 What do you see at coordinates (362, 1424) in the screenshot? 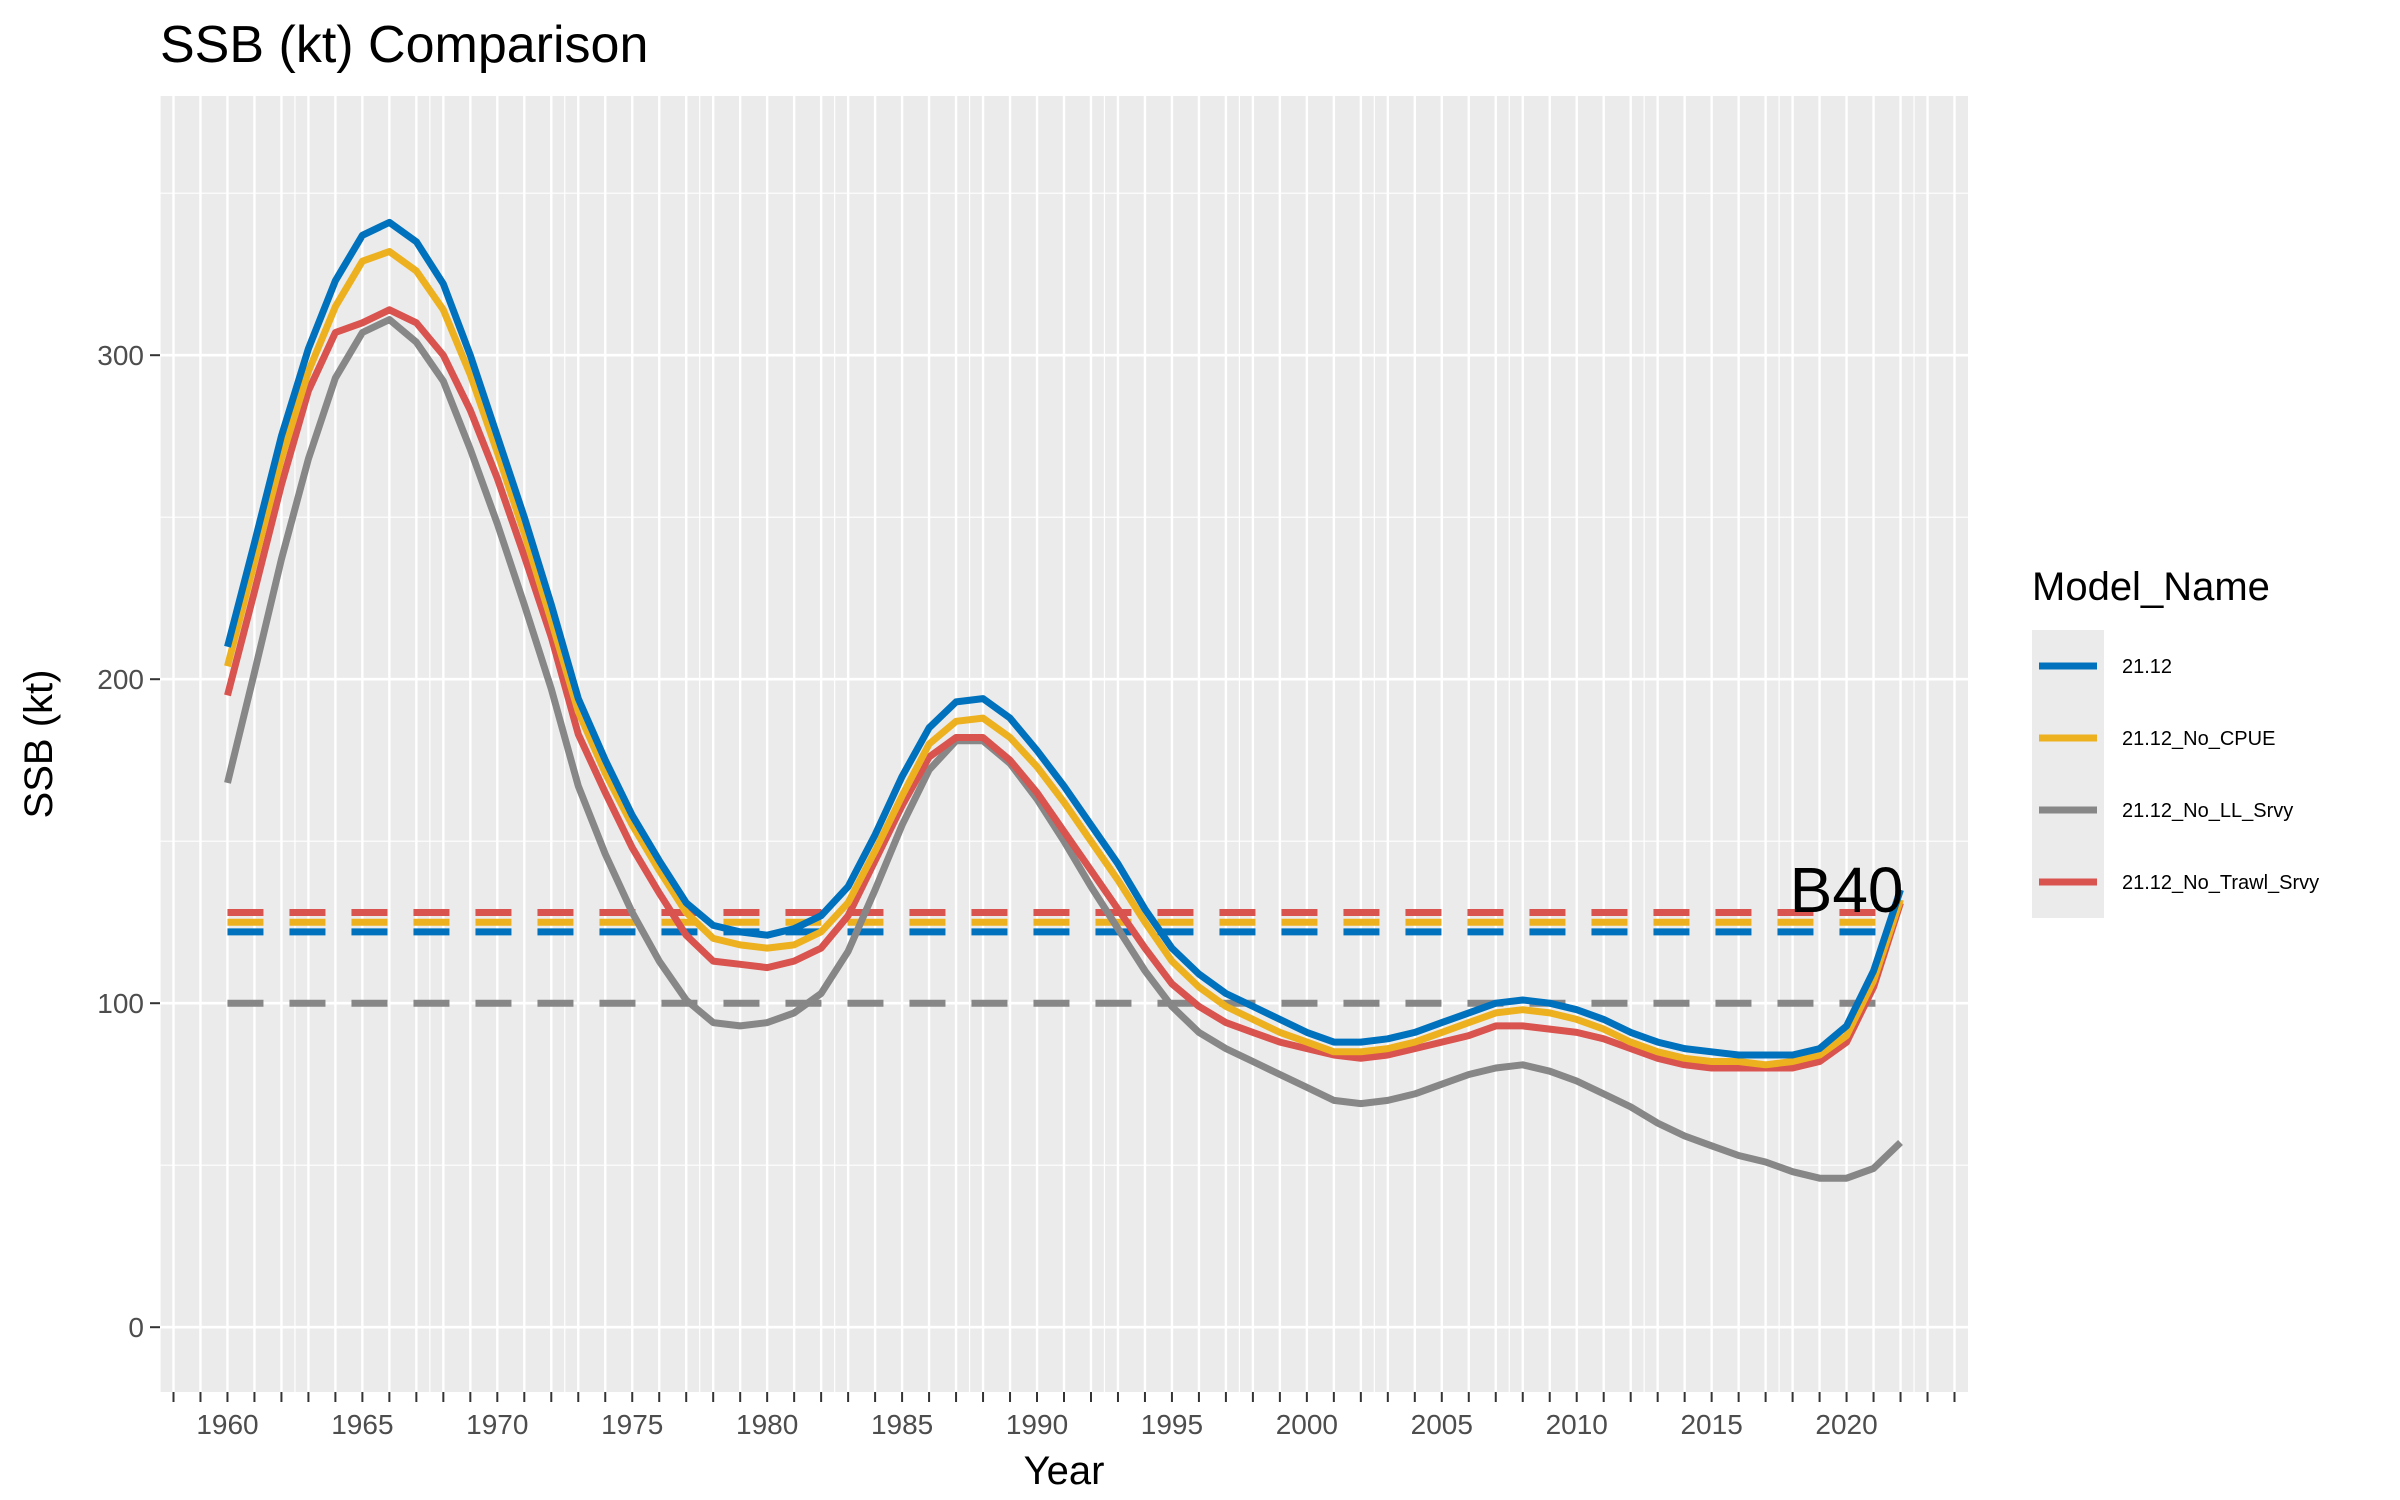
I see `x-tick-label: 1965` at bounding box center [362, 1424].